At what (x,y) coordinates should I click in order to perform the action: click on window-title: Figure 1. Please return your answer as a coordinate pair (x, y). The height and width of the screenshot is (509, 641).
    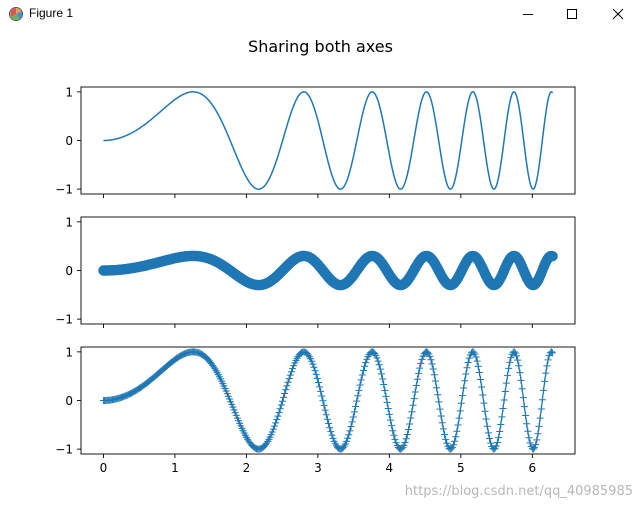
    Looking at the image, I should click on (51, 13).